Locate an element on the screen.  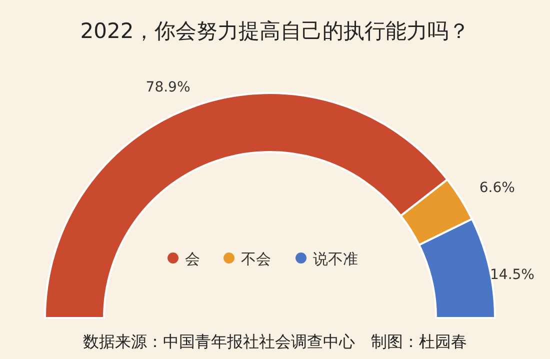
source-note: 数据来源：中国青年报社社会调查中心 制图：杜园春 is located at coordinates (275, 341).